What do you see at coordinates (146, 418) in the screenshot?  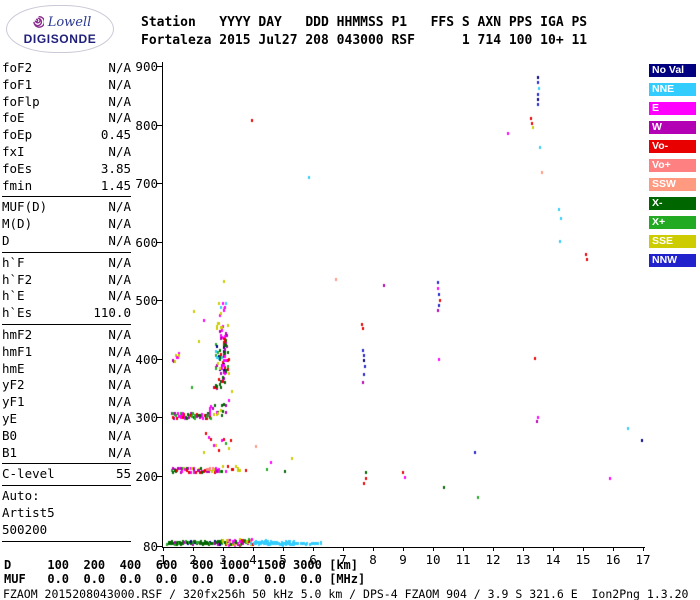 I see `y-tick-label-300: 300` at bounding box center [146, 418].